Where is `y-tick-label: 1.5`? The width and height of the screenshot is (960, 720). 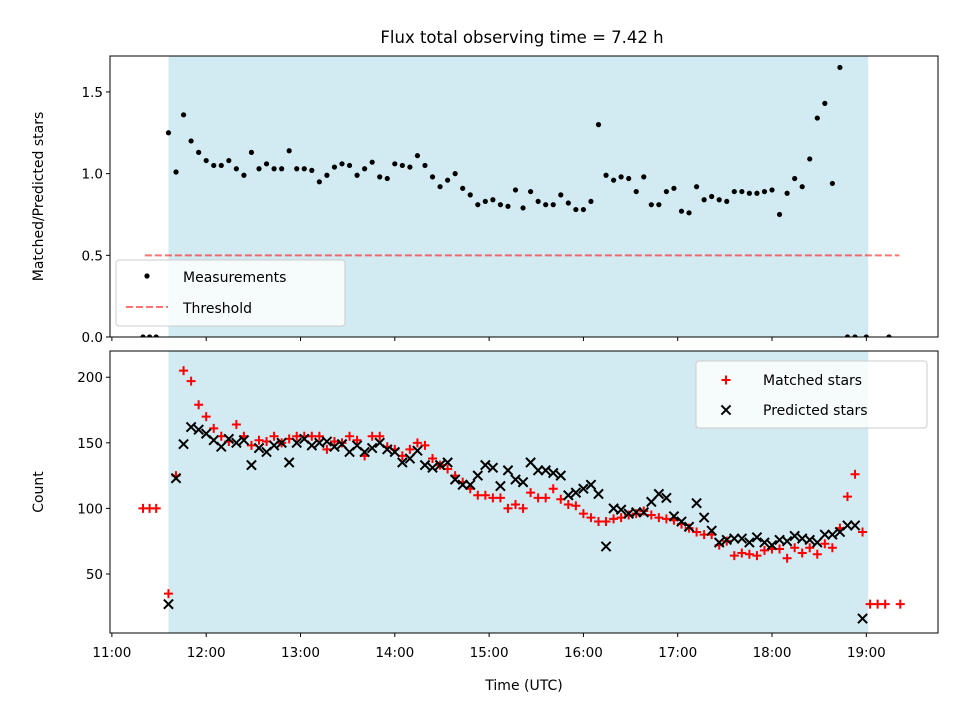 y-tick-label: 1.5 is located at coordinates (92, 93).